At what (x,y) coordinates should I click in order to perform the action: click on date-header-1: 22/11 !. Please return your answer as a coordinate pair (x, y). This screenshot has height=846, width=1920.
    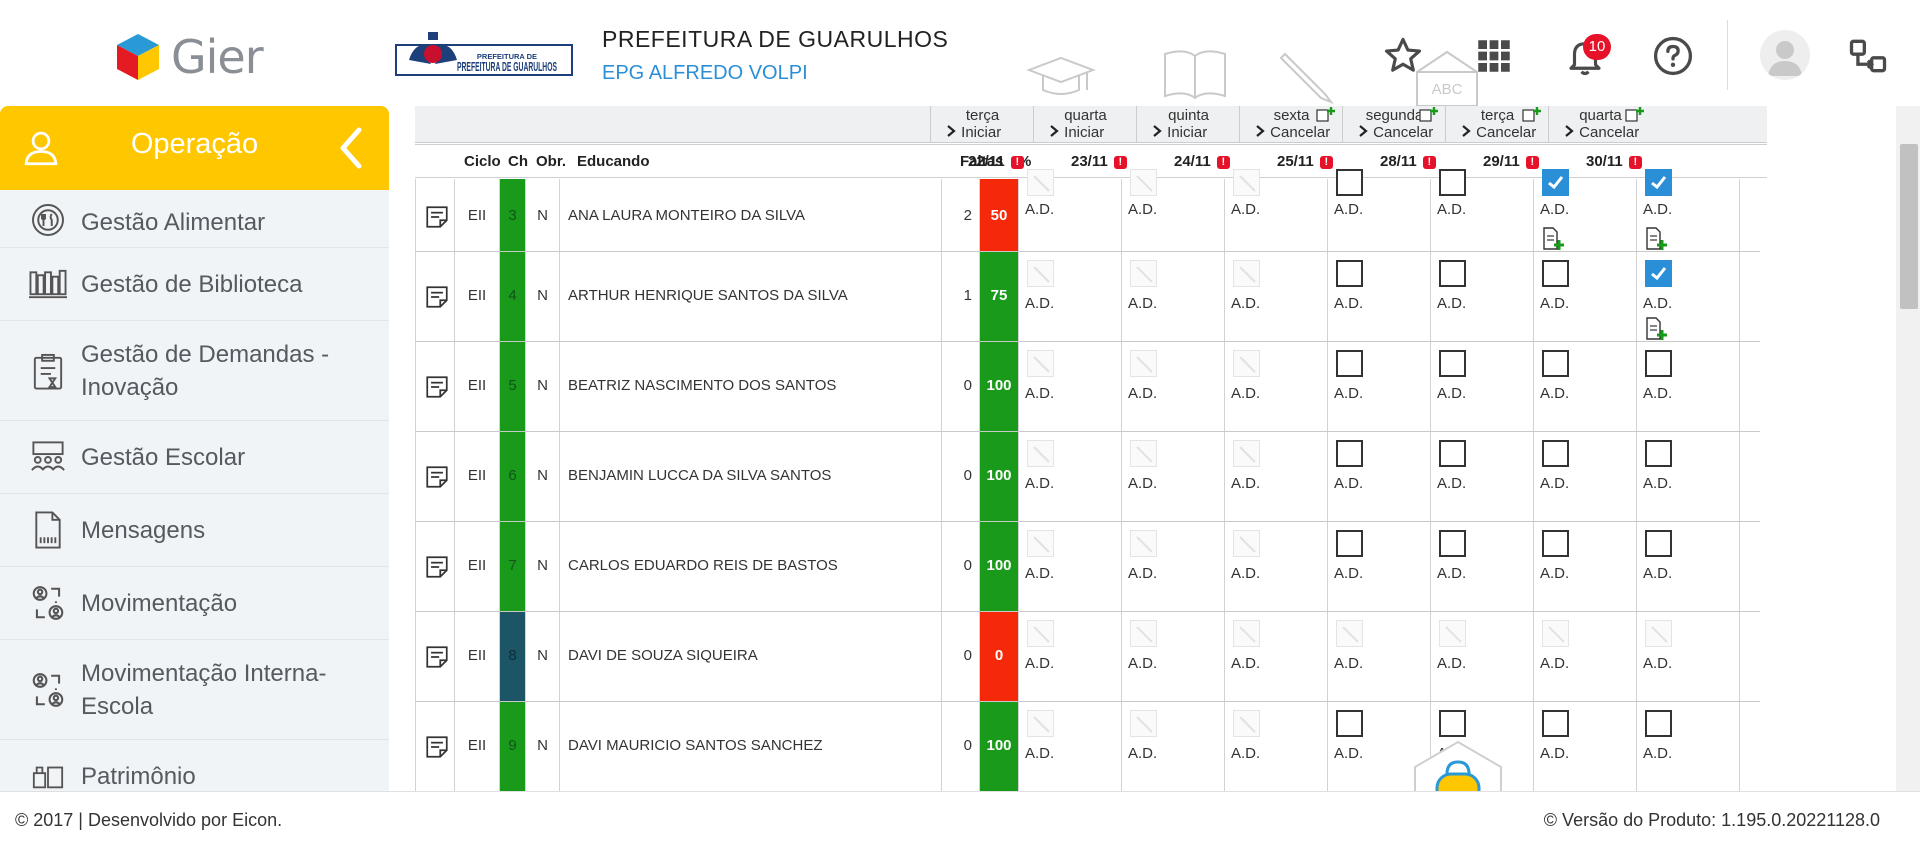
    Looking at the image, I should click on (996, 161).